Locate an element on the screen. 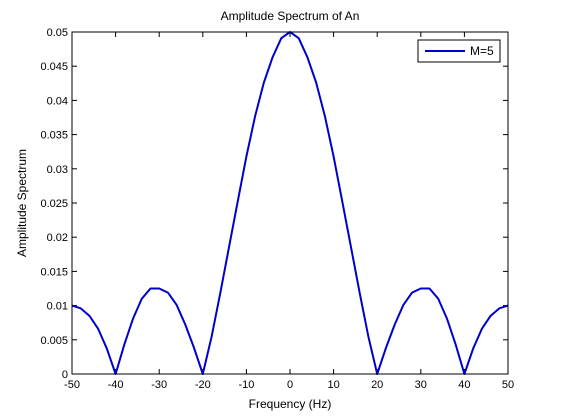 The image size is (561, 420). y-tick-label: 0 is located at coordinates (65, 375).